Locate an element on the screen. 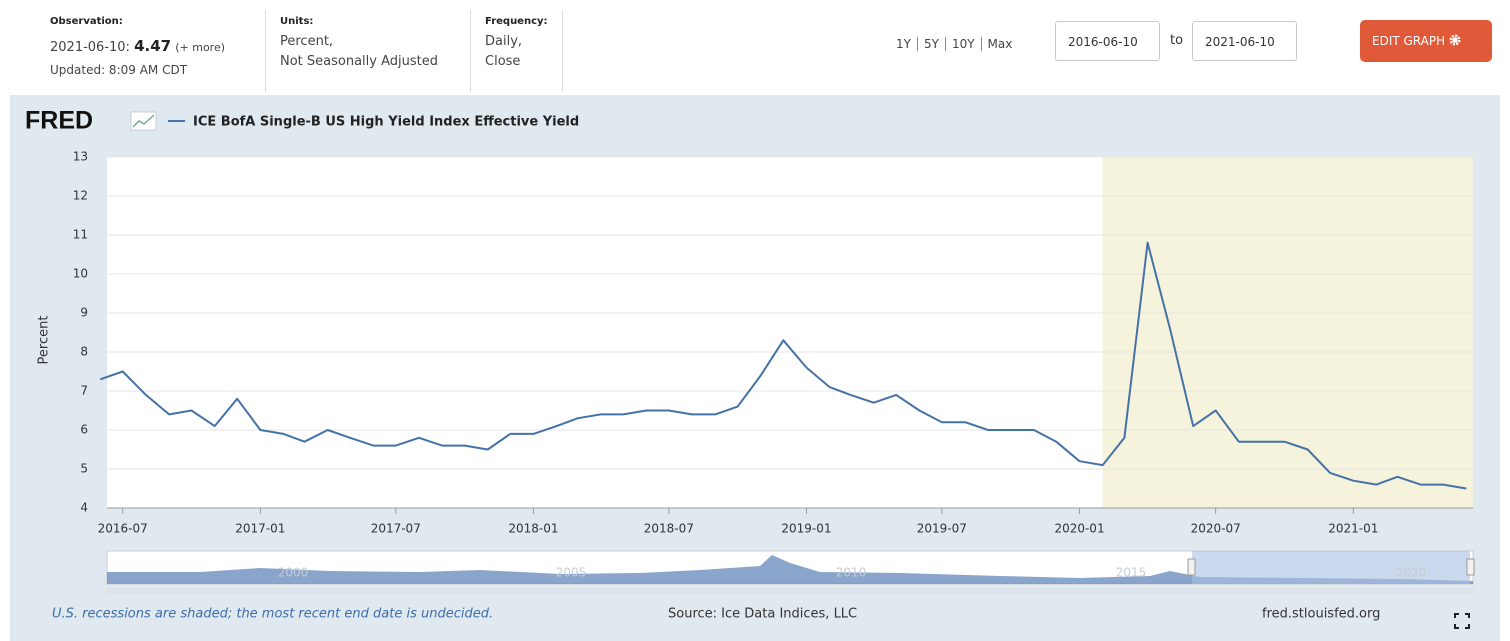 This screenshot has height=641, width=1510. frequency-label: Frequency: is located at coordinates (516, 21).